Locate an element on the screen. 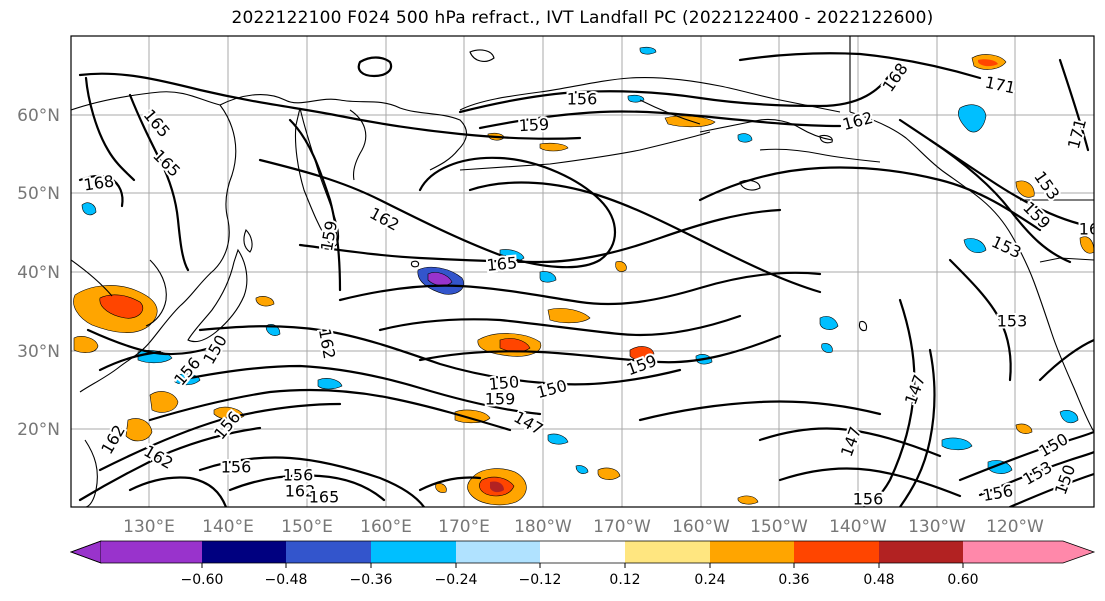 The width and height of the screenshot is (1105, 601). colorbar-tick-label: −0.48 is located at coordinates (286, 580).